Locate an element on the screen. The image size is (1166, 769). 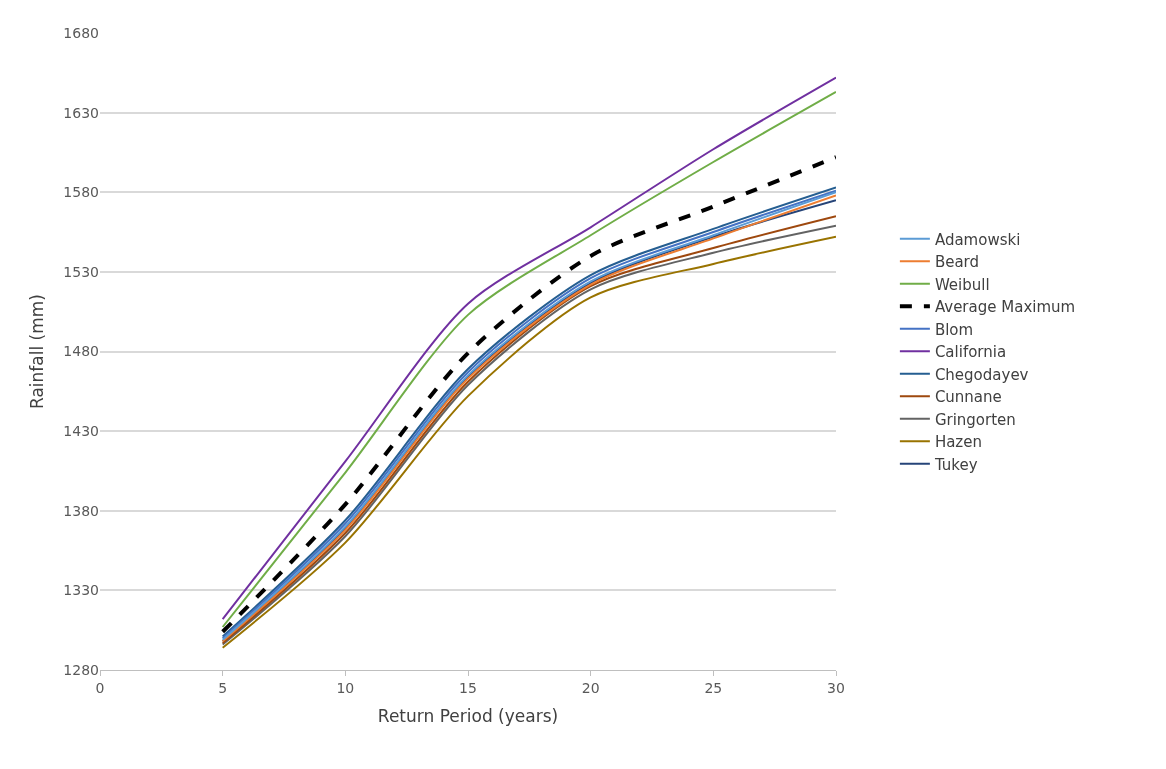
x-tick-label: 30 is located at coordinates (836, 687).